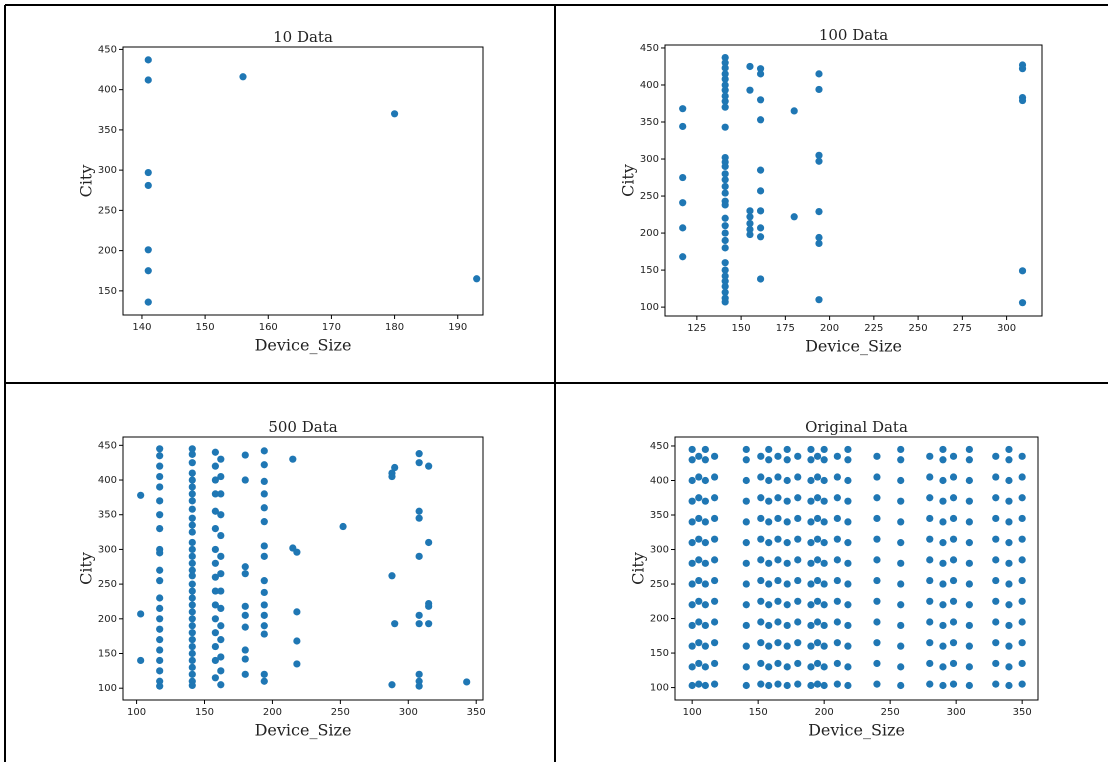 The height and width of the screenshot is (762, 1108). What do you see at coordinates (272, 712) in the screenshot?
I see `x-tick-label: 200` at bounding box center [272, 712].